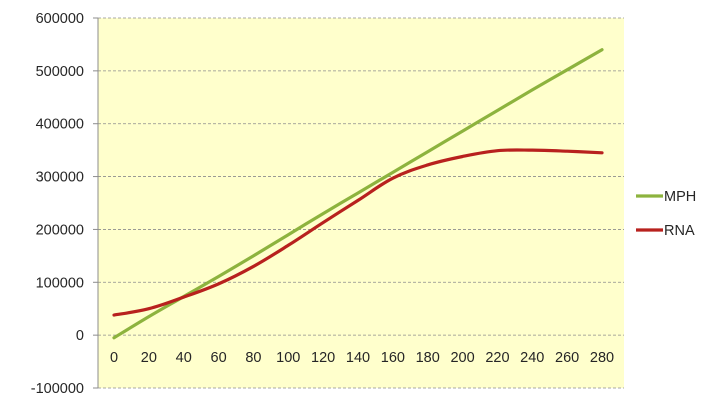  I want to click on legend: MPH RNA, so click(666, 214).